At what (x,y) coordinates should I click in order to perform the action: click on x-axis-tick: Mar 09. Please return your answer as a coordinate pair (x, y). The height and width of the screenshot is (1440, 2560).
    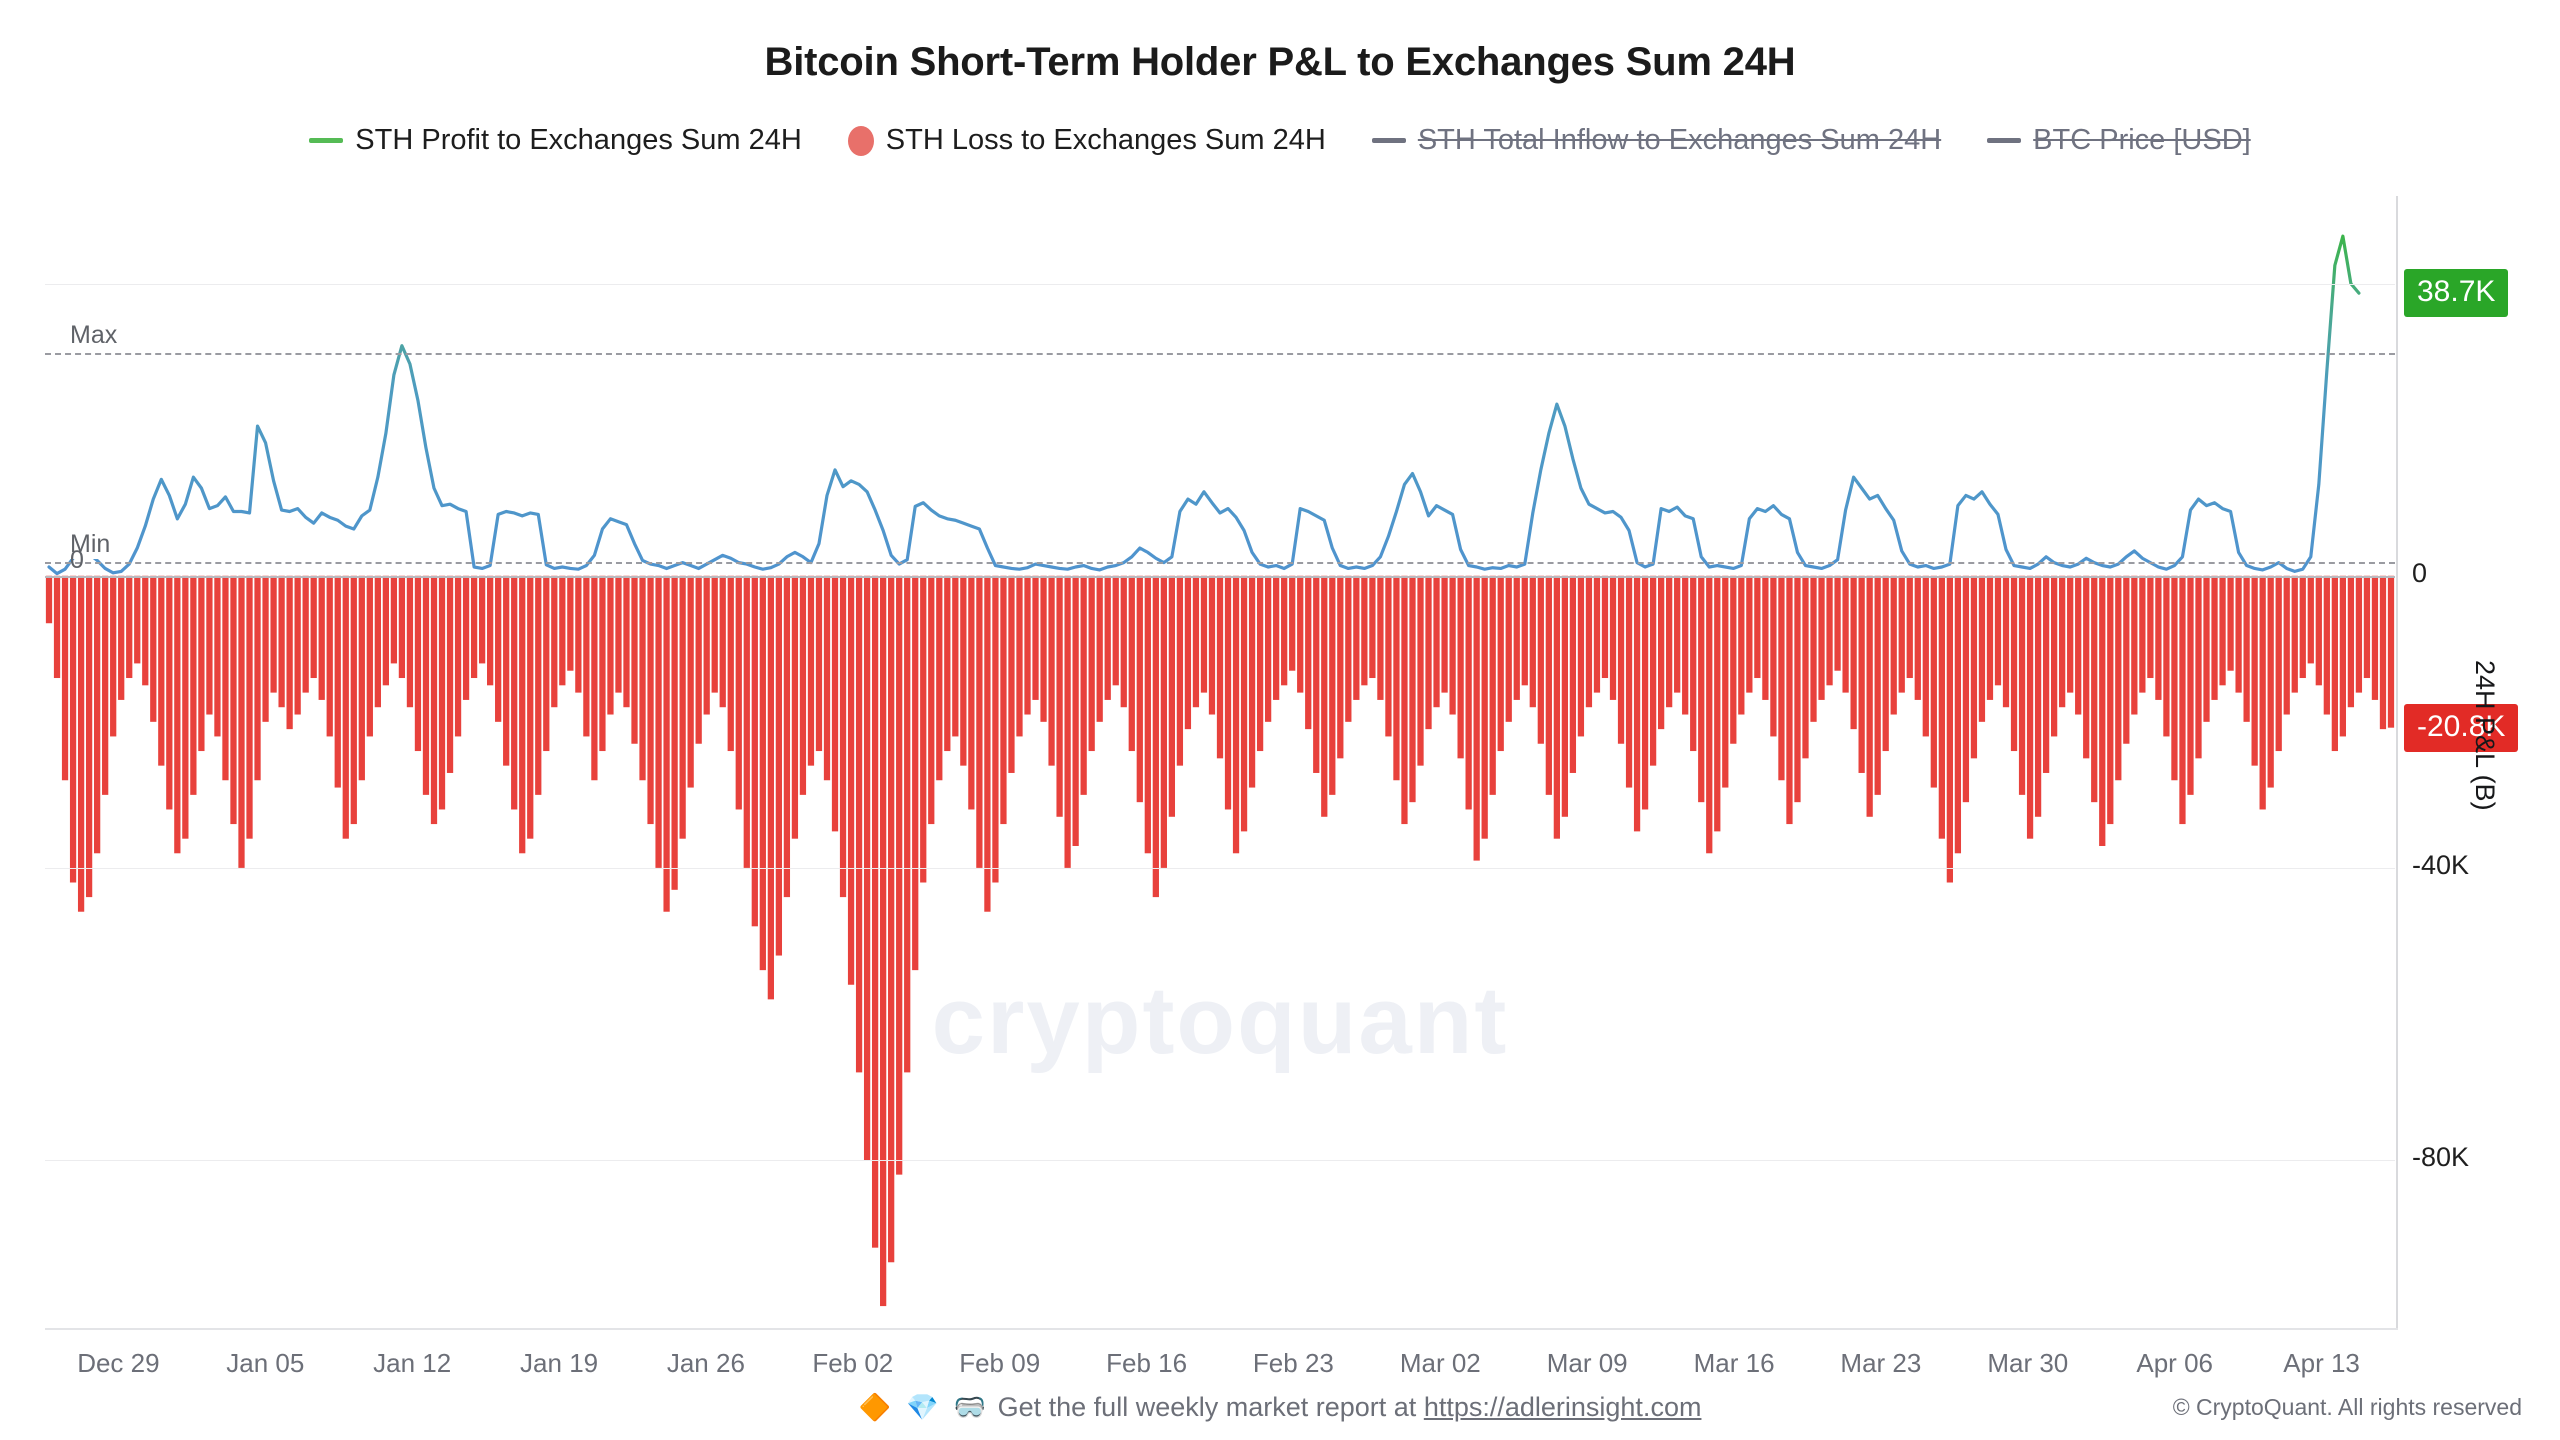
    Looking at the image, I should click on (1587, 1363).